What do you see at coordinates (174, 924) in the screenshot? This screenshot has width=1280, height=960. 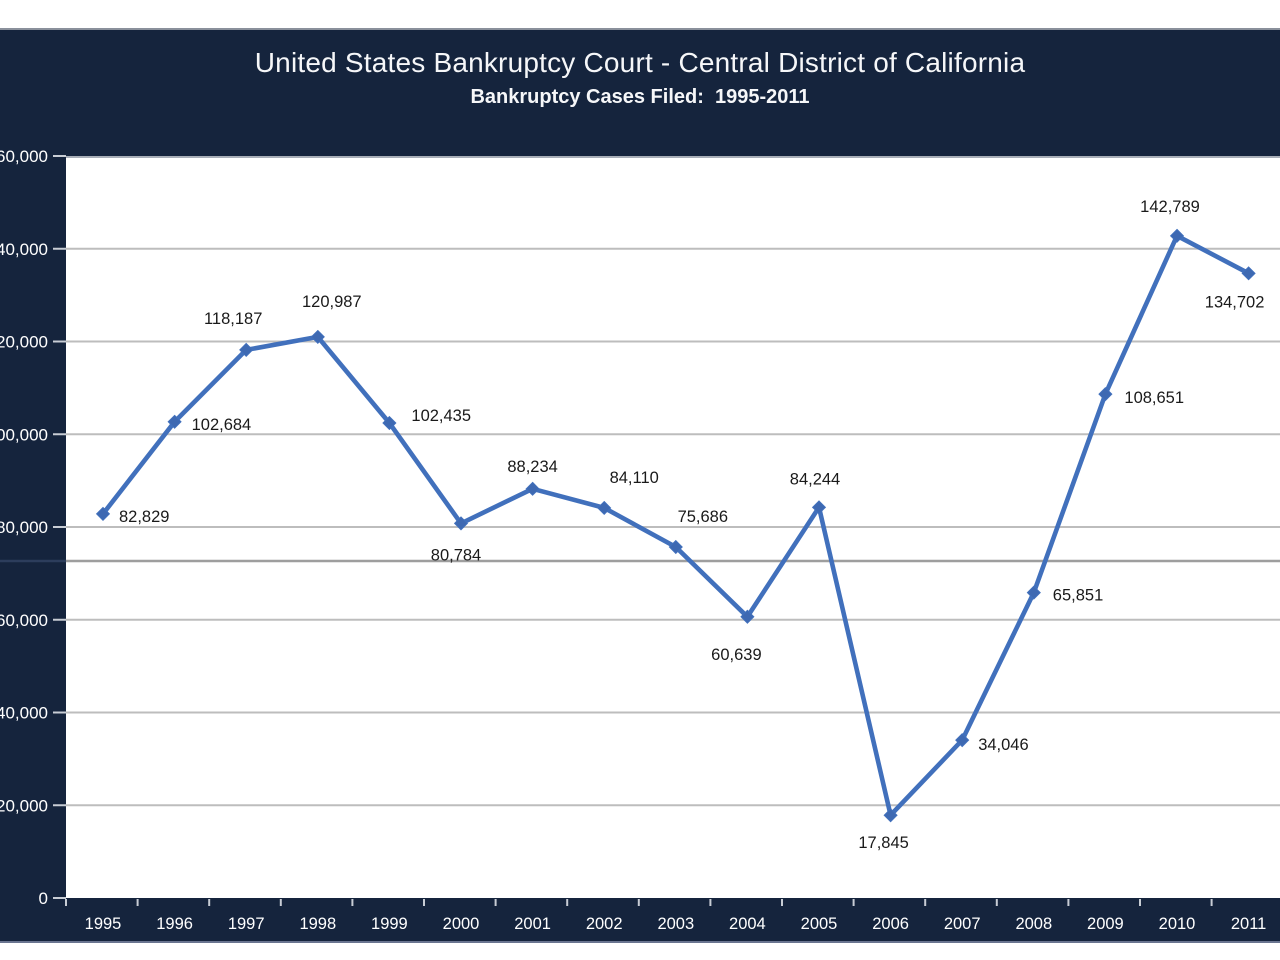 I see `x-axis-year-label: 1996` at bounding box center [174, 924].